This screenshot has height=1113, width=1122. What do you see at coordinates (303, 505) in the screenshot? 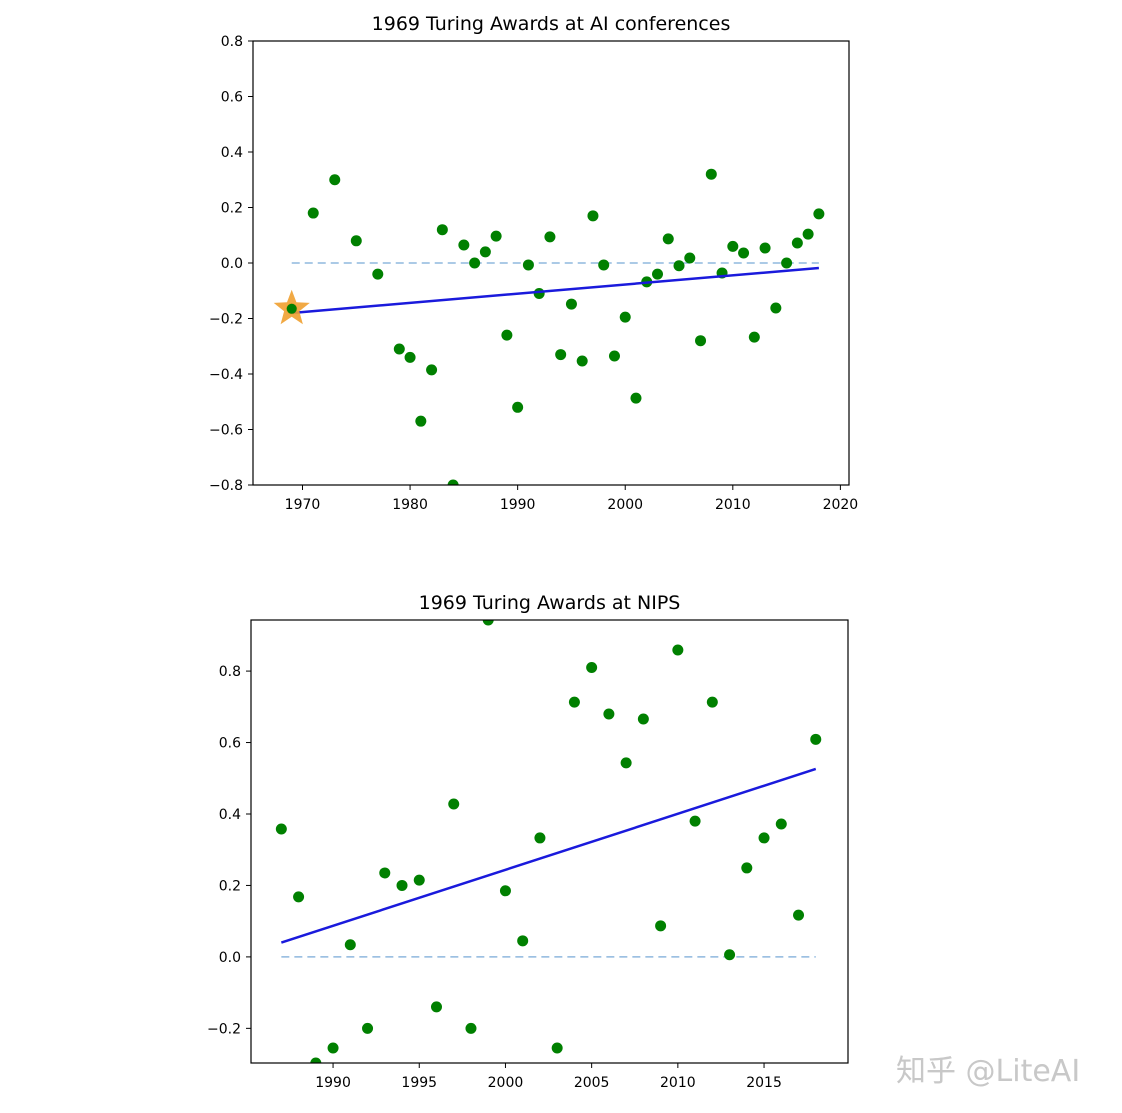
I see `x-tick-label: 1970` at bounding box center [303, 505].